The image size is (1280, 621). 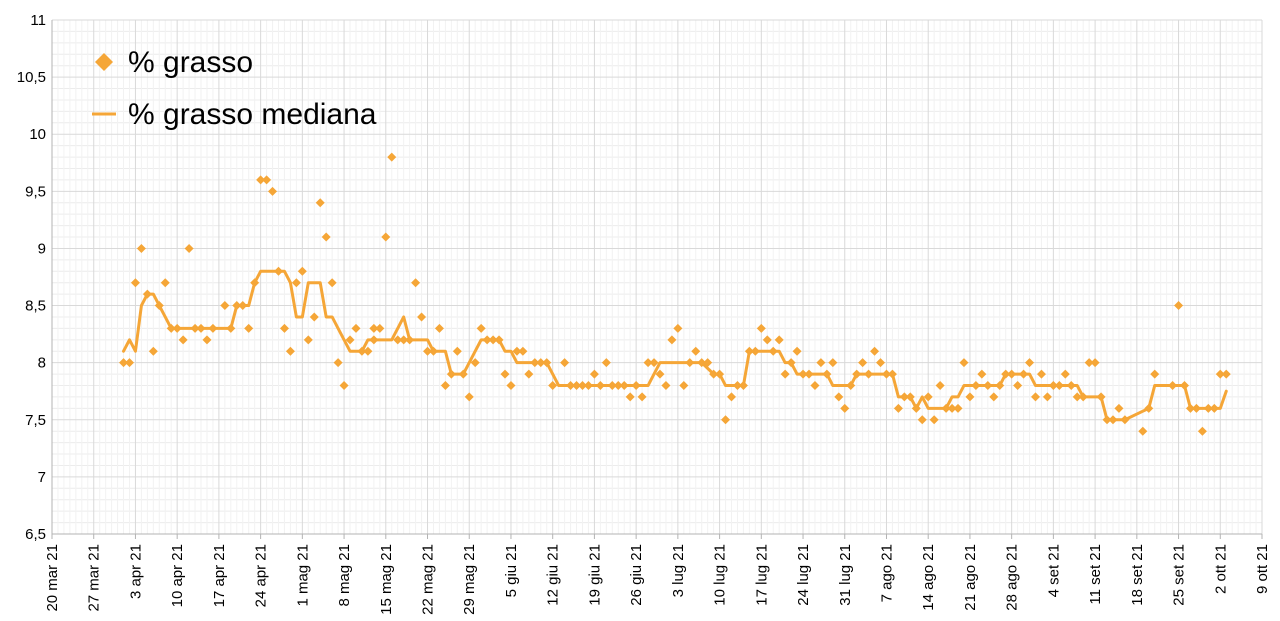 I want to click on y-tick-label: 6,5, so click(x=35, y=534).